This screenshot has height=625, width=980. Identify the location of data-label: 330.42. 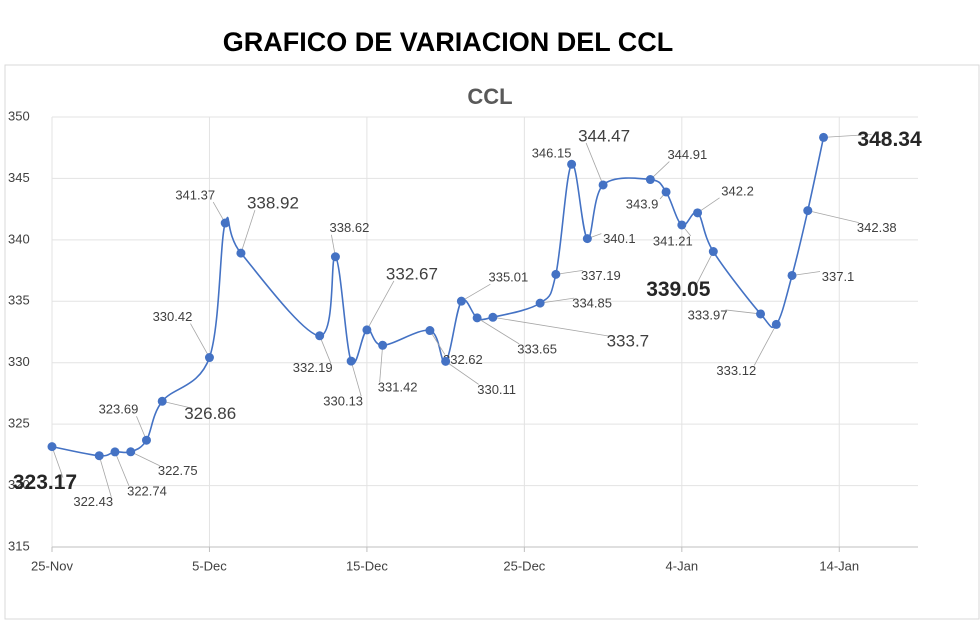
(173, 316).